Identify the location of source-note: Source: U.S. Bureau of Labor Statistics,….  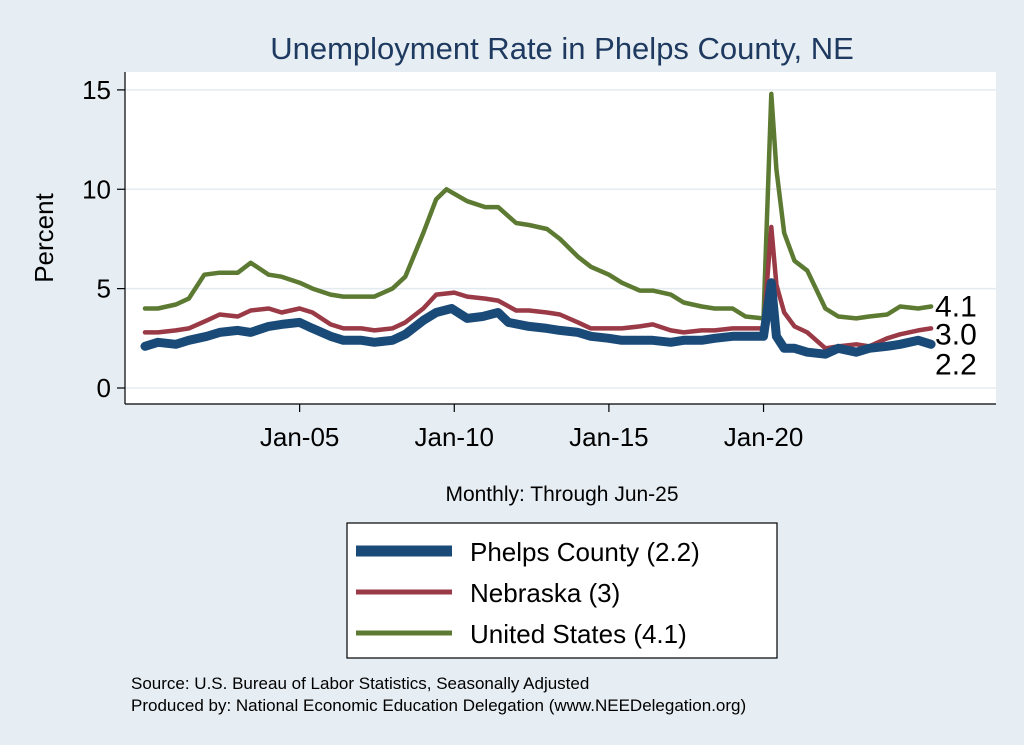
(360, 683).